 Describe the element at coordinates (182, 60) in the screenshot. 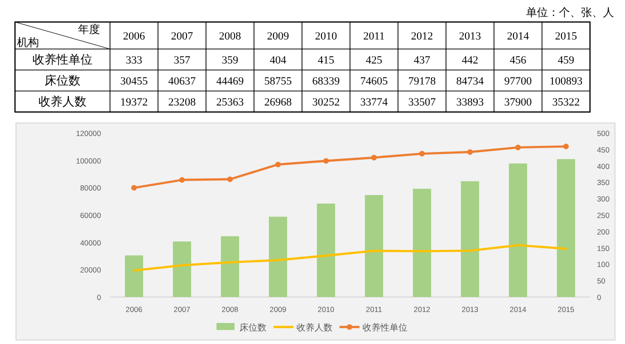

I see `data-label: 357` at that location.